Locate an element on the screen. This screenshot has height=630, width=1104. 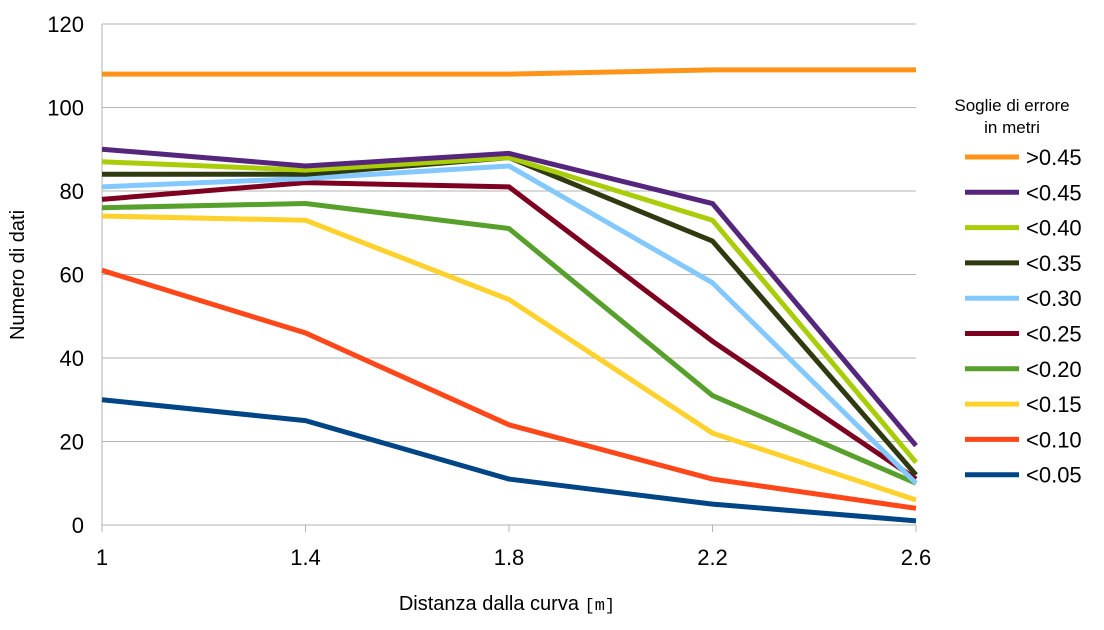
legend-label: <0.40 is located at coordinates (1054, 228).